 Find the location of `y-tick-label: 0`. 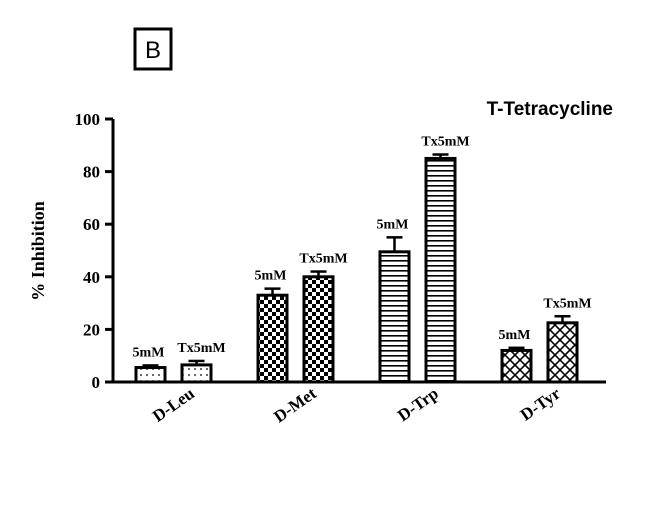

y-tick-label: 0 is located at coordinates (96, 382).